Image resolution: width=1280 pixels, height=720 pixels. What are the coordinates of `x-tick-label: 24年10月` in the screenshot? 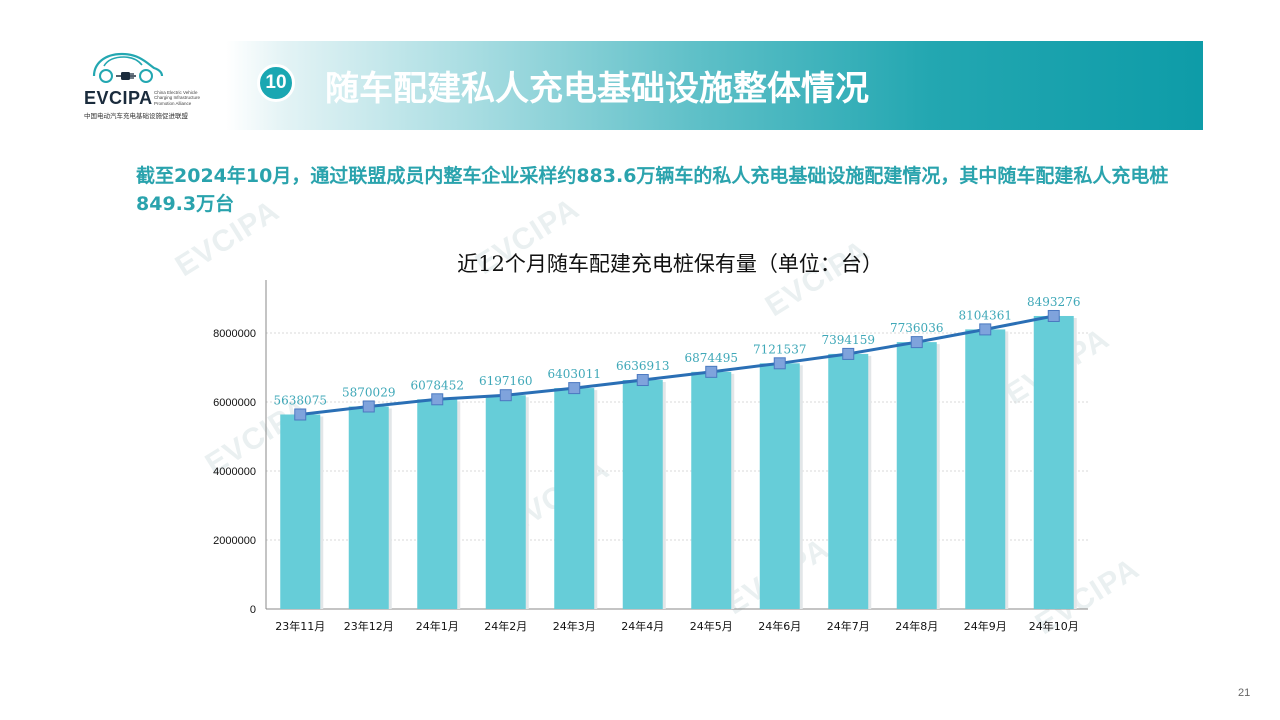 It's located at (1054, 626).